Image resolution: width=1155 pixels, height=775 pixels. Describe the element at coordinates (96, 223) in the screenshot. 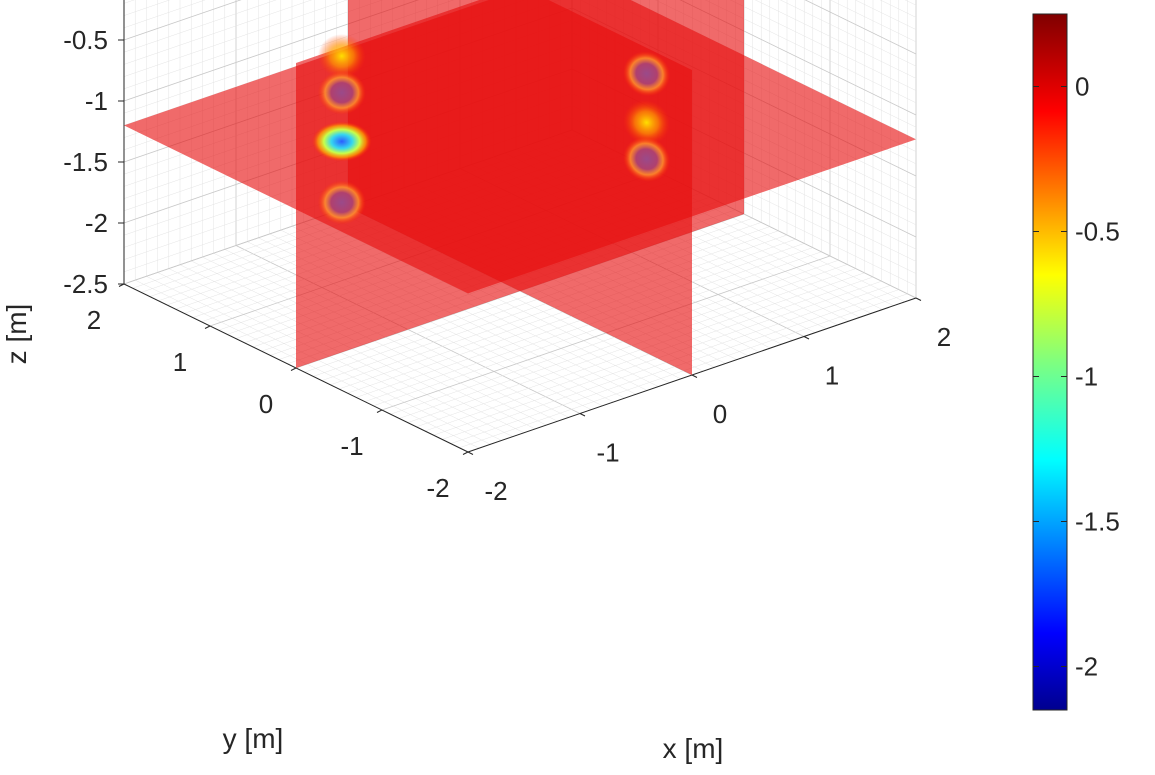

I see `z-tick-label: -2` at that location.